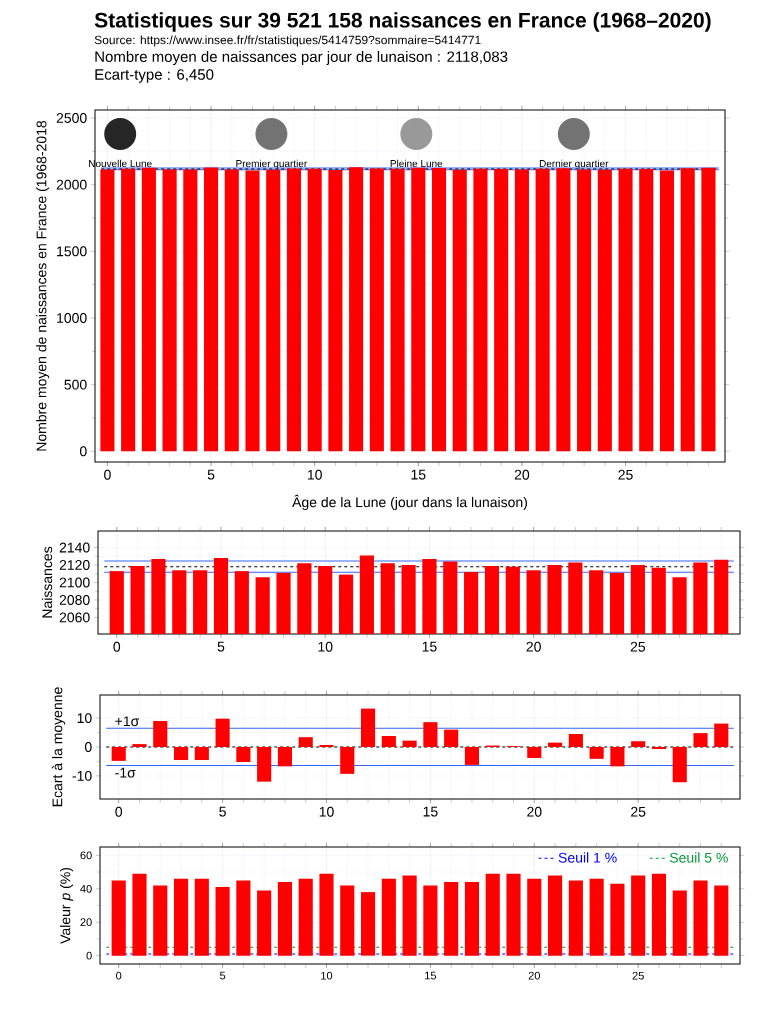 This screenshot has width=768, height=1024. I want to click on annotation: Dernier quartier, so click(574, 164).